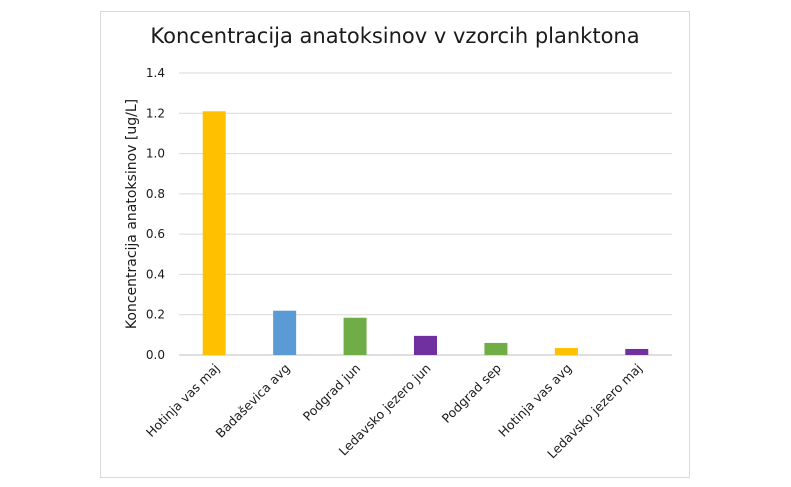  I want to click on y-tick-label: 1.4, so click(155, 73).